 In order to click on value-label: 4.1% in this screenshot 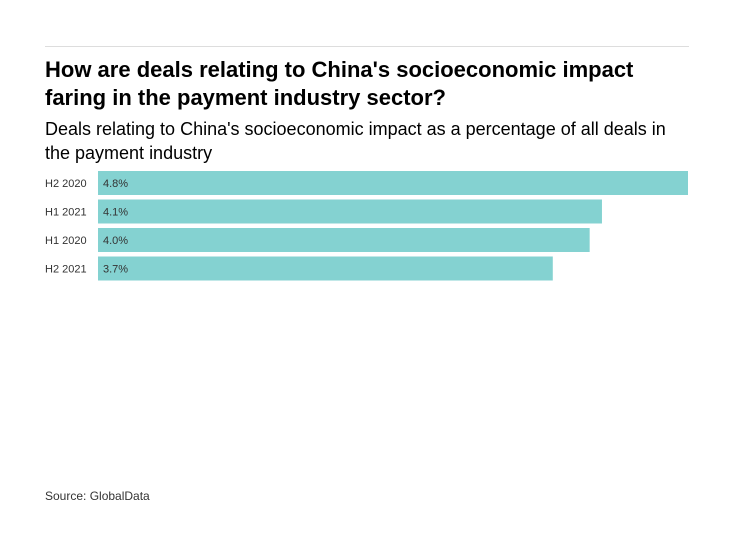, I will do `click(115, 213)`.